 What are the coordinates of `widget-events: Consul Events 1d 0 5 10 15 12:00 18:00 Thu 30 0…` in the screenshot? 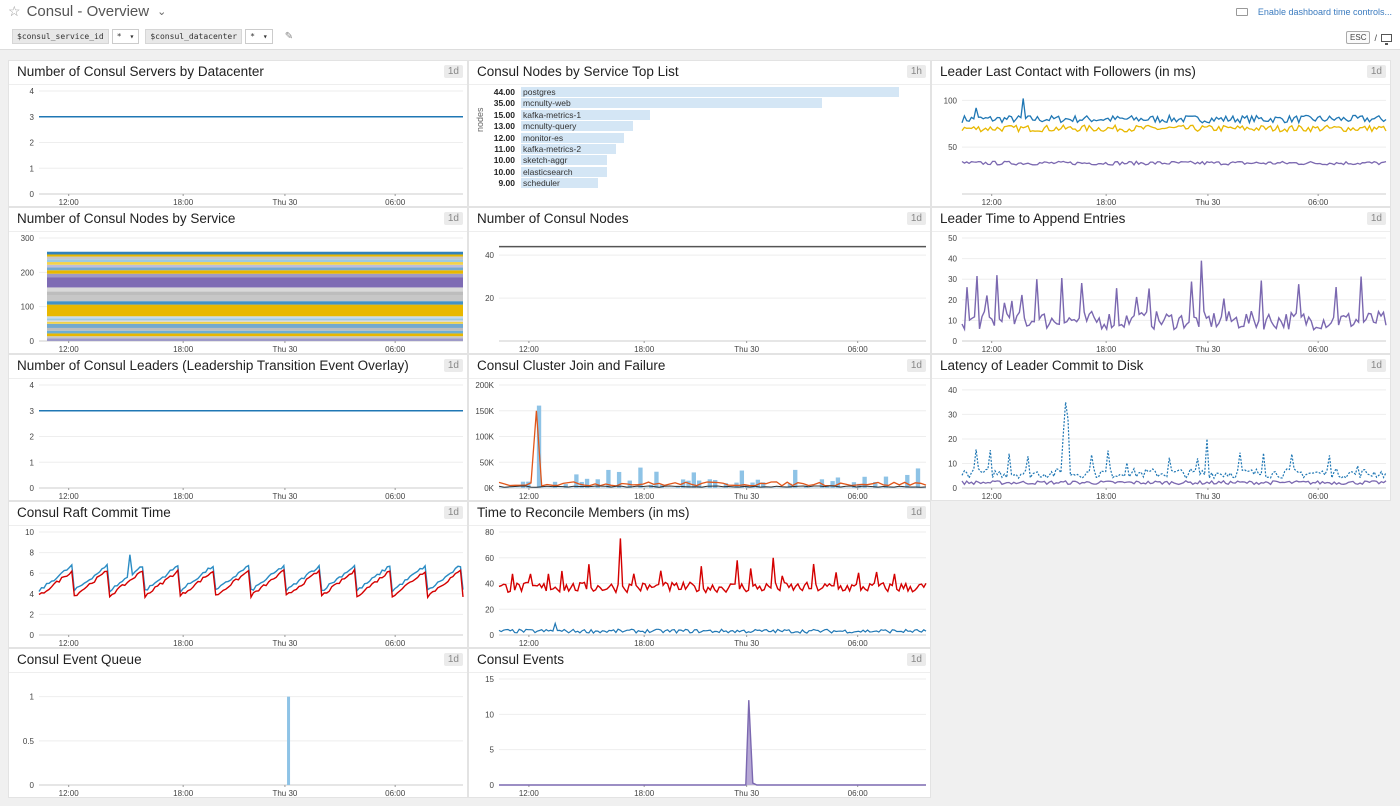 It's located at (699, 723).